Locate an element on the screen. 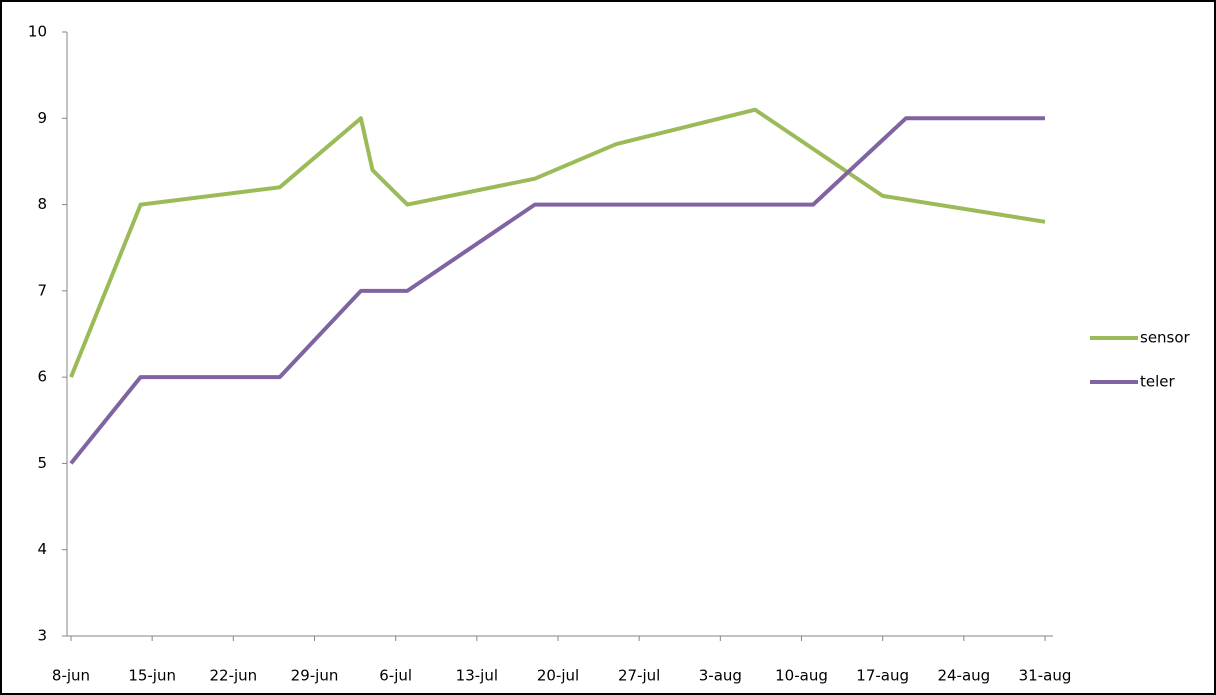 This screenshot has width=1216, height=695. x-tick-label: 20-jul is located at coordinates (558, 676).